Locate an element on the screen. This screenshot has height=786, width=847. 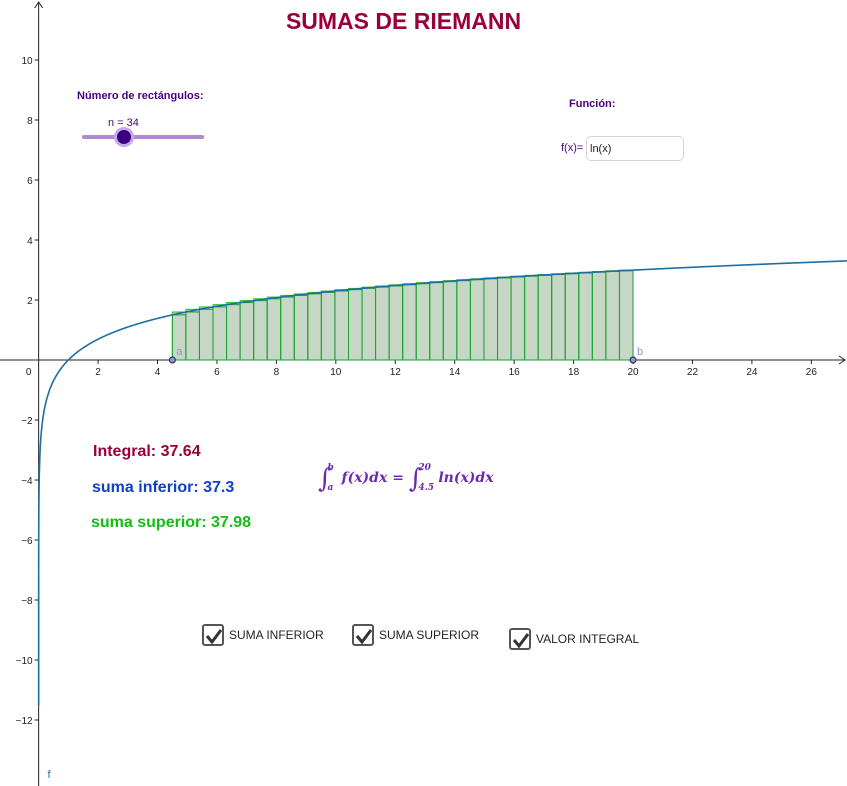
formula-rhs-integrand: ln(x)dx is located at coordinates (466, 478).